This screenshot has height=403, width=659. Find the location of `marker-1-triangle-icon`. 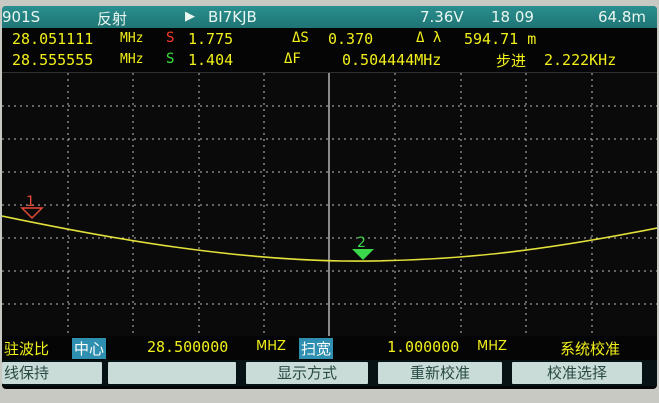

marker-1-triangle-icon is located at coordinates (32, 213).